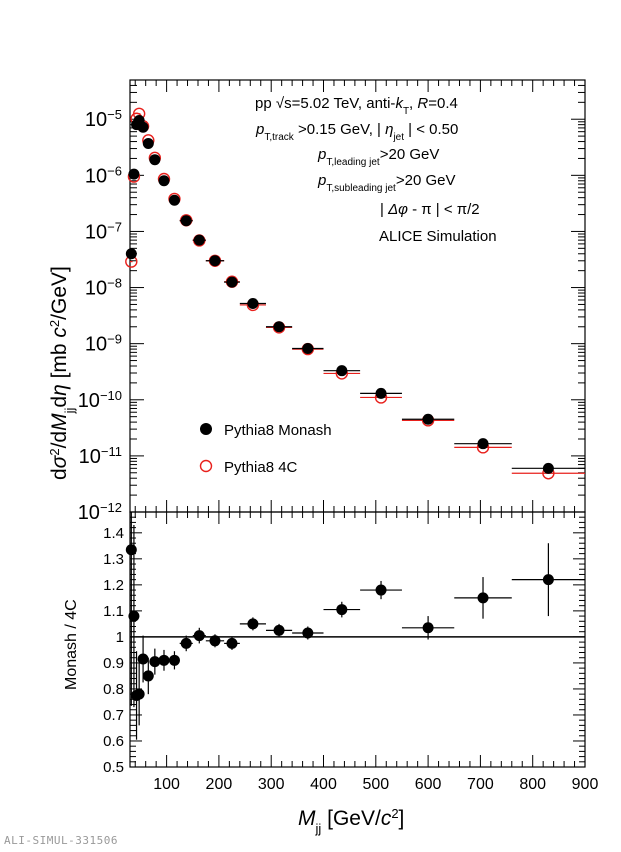 Image resolution: width=621 pixels, height=852 pixels. I want to click on annotation-track-cut: pT,track >0.15 GeV, | ηjet | < 0.50, so click(356, 132).